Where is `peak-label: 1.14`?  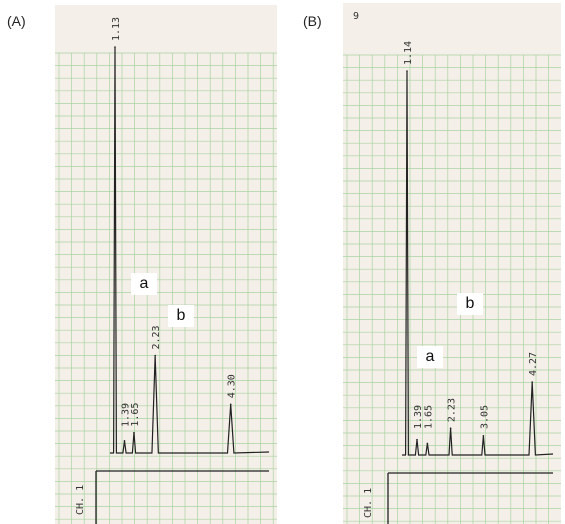
peak-label: 1.14 is located at coordinates (408, 53).